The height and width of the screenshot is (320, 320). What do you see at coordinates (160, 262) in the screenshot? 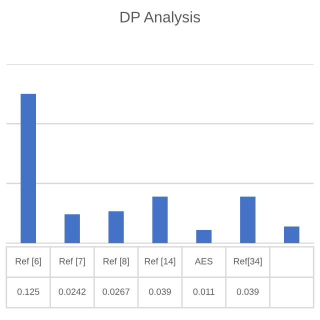
I see `x-tick-label: Ref [14]` at bounding box center [160, 262].